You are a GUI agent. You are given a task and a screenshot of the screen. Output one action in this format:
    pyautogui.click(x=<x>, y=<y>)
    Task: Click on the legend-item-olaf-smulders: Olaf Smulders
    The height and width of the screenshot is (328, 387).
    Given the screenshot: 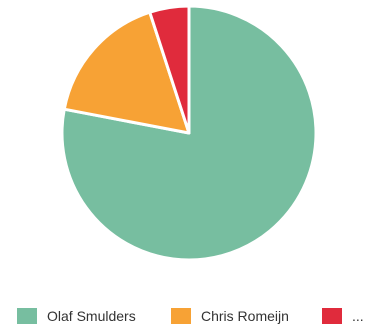 What is the action you would take?
    pyautogui.click(x=76, y=316)
    